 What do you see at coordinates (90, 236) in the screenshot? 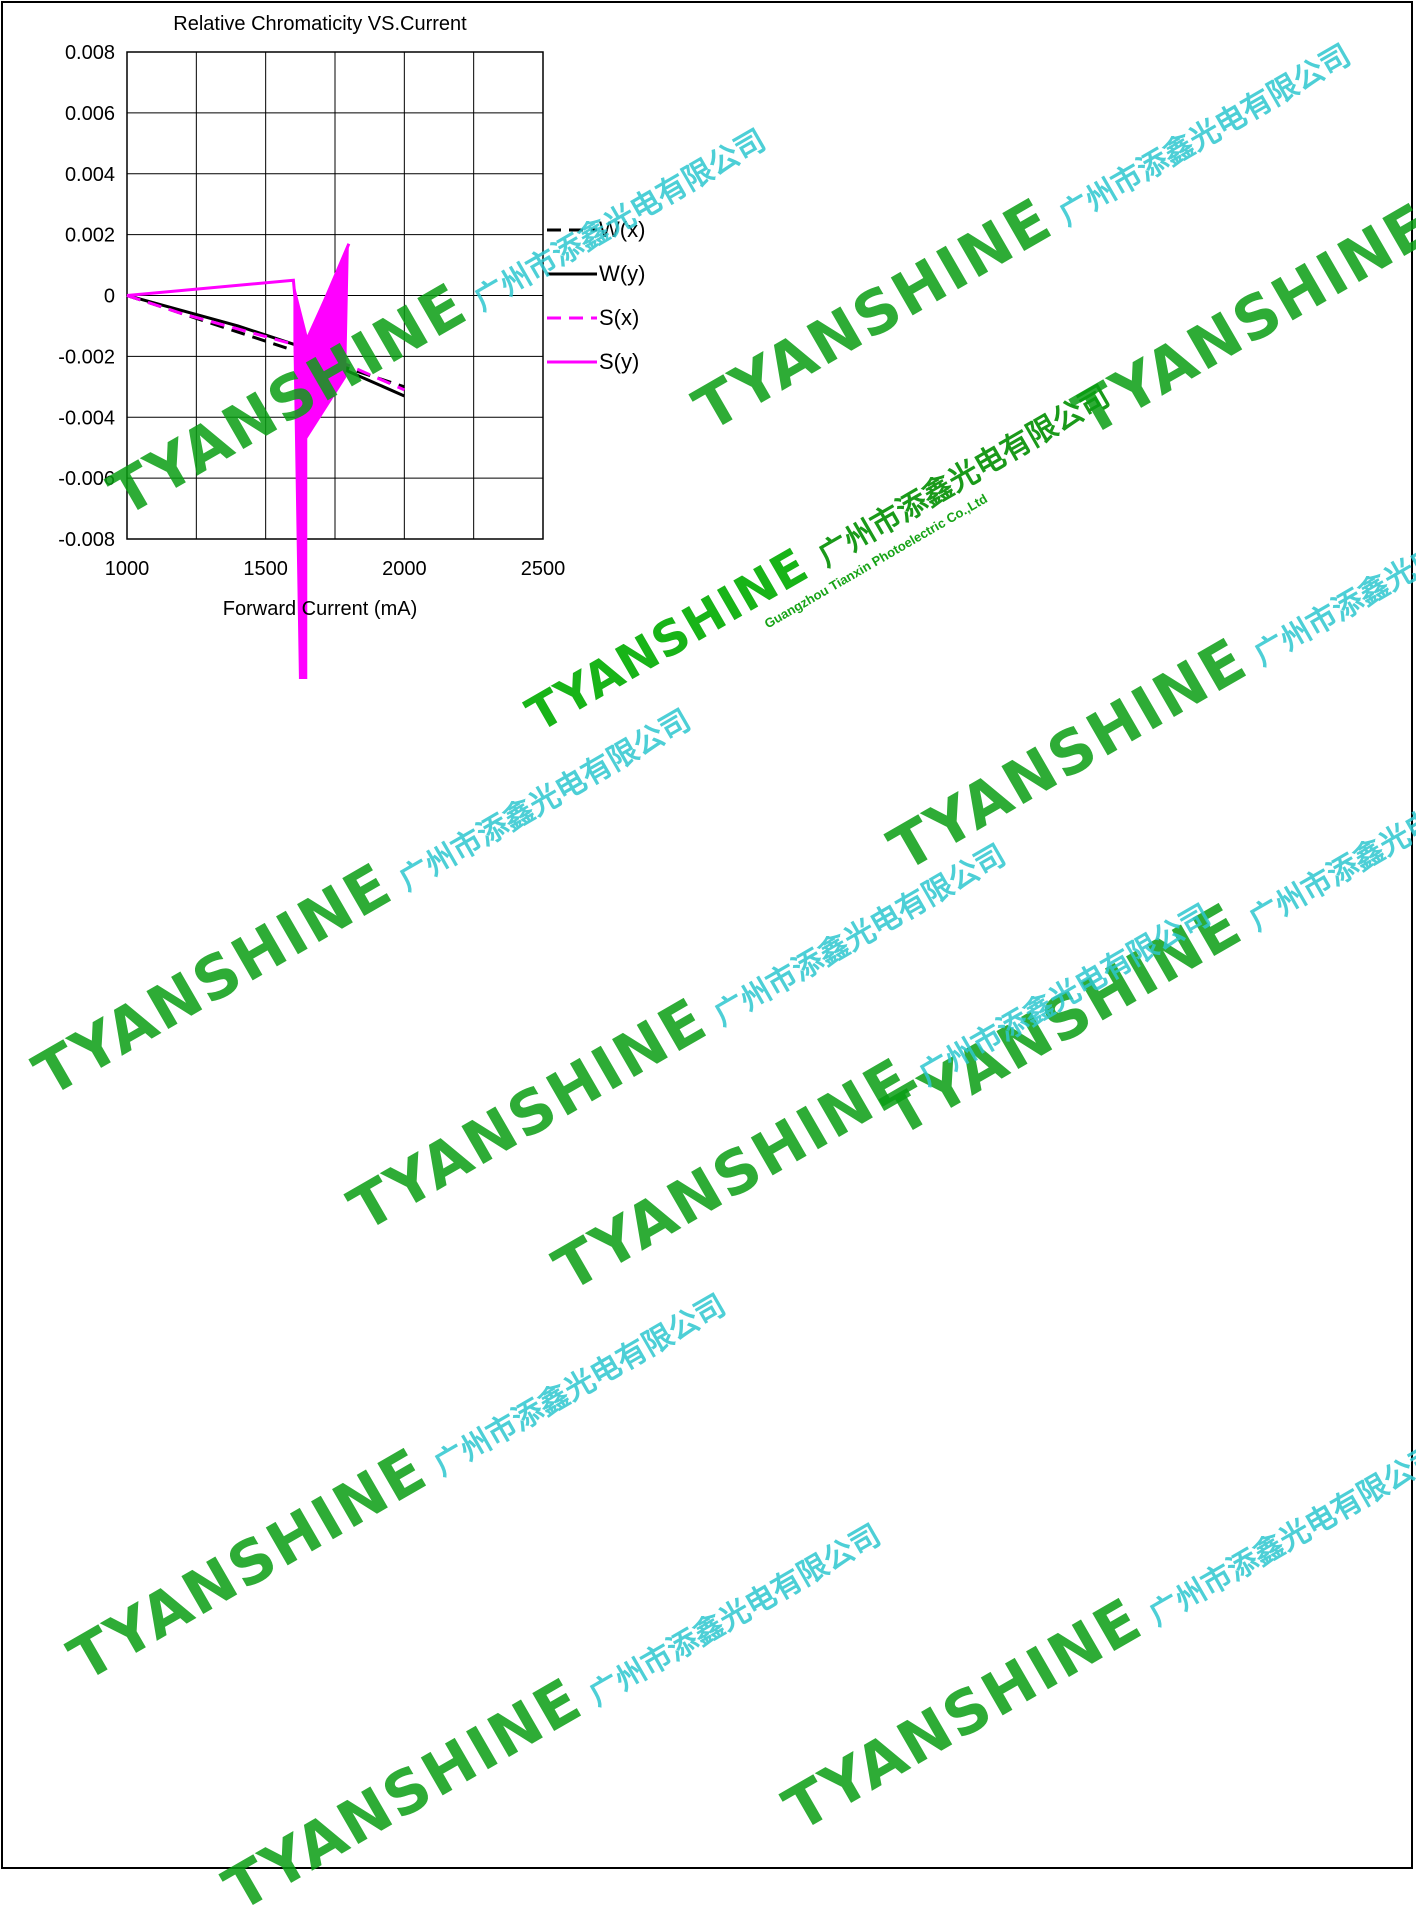
I see `y-tick-label: 0.002` at bounding box center [90, 236].